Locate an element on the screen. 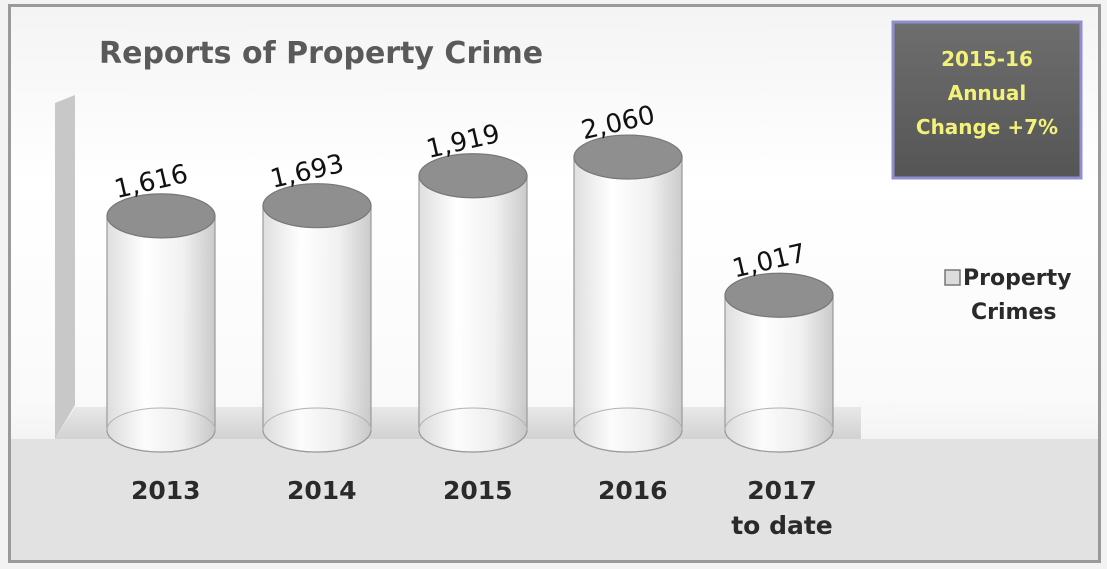 The image size is (1107, 569). category-labels-layer: 2013 2014 2015 2016 2017 to date is located at coordinates (482, 508).